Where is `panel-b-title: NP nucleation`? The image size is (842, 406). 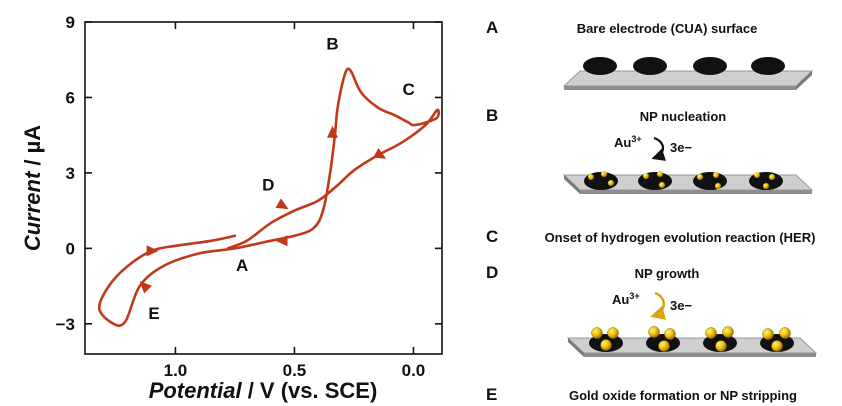
panel-b-title: NP nucleation is located at coordinates (683, 116).